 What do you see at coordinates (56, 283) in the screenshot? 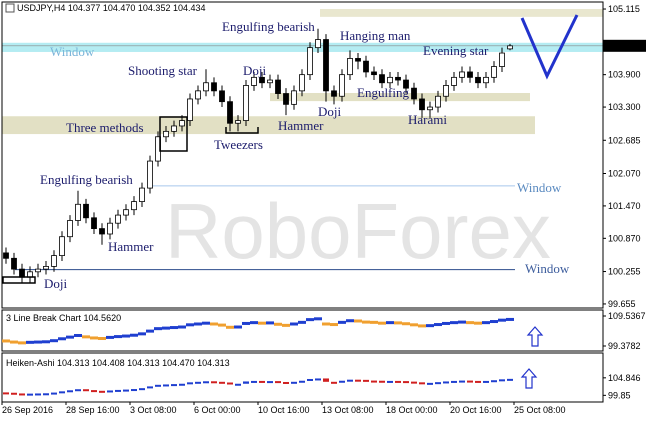
I see `annotation: Doji` at bounding box center [56, 283].